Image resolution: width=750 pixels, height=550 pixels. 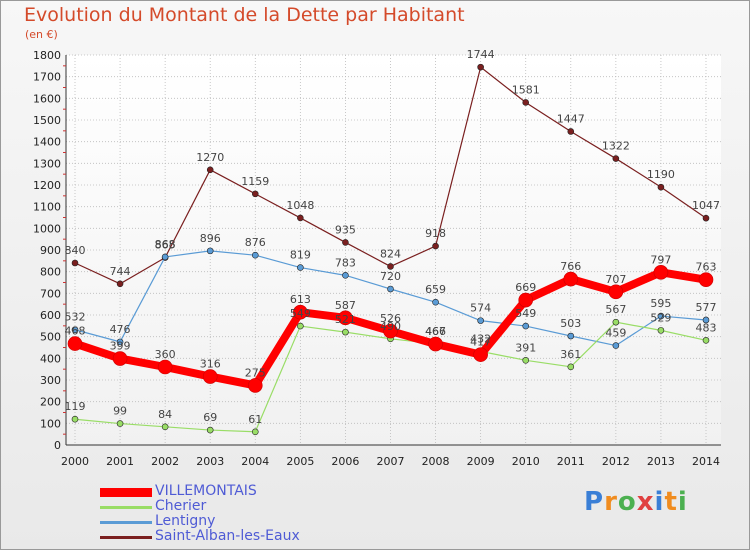 What do you see at coordinates (47, 142) in the screenshot?
I see `y-tick-label: 1400` at bounding box center [47, 142].